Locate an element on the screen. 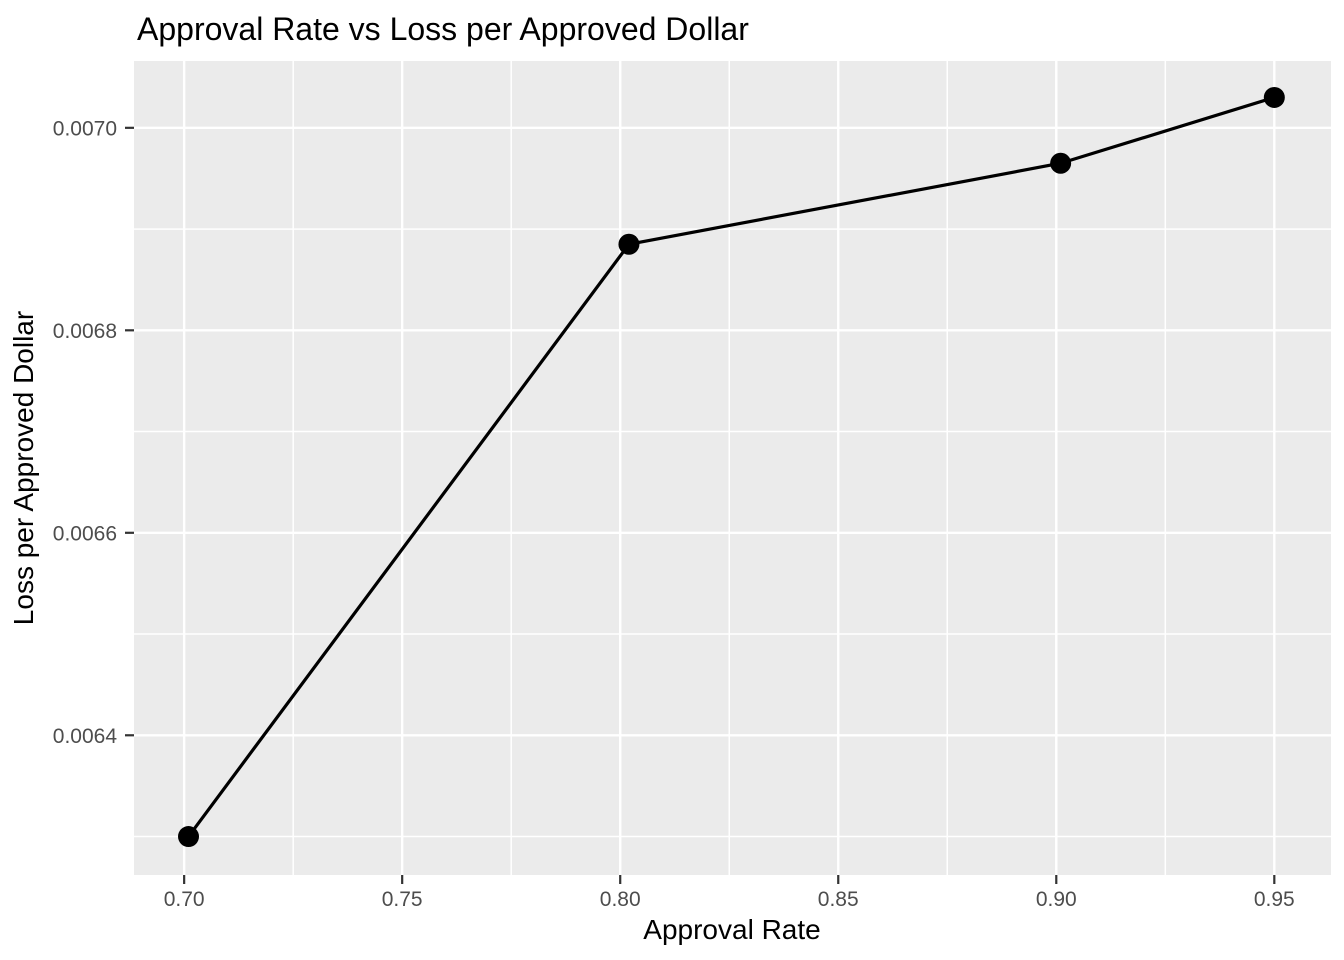  x-tick-label: 0.80 is located at coordinates (620, 899).